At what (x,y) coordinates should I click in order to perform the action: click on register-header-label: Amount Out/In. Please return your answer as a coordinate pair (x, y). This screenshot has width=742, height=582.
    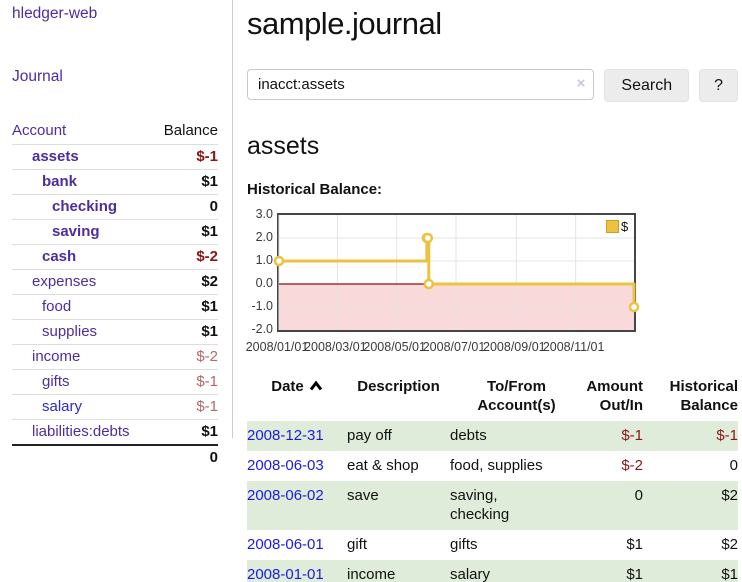
    Looking at the image, I should click on (614, 396).